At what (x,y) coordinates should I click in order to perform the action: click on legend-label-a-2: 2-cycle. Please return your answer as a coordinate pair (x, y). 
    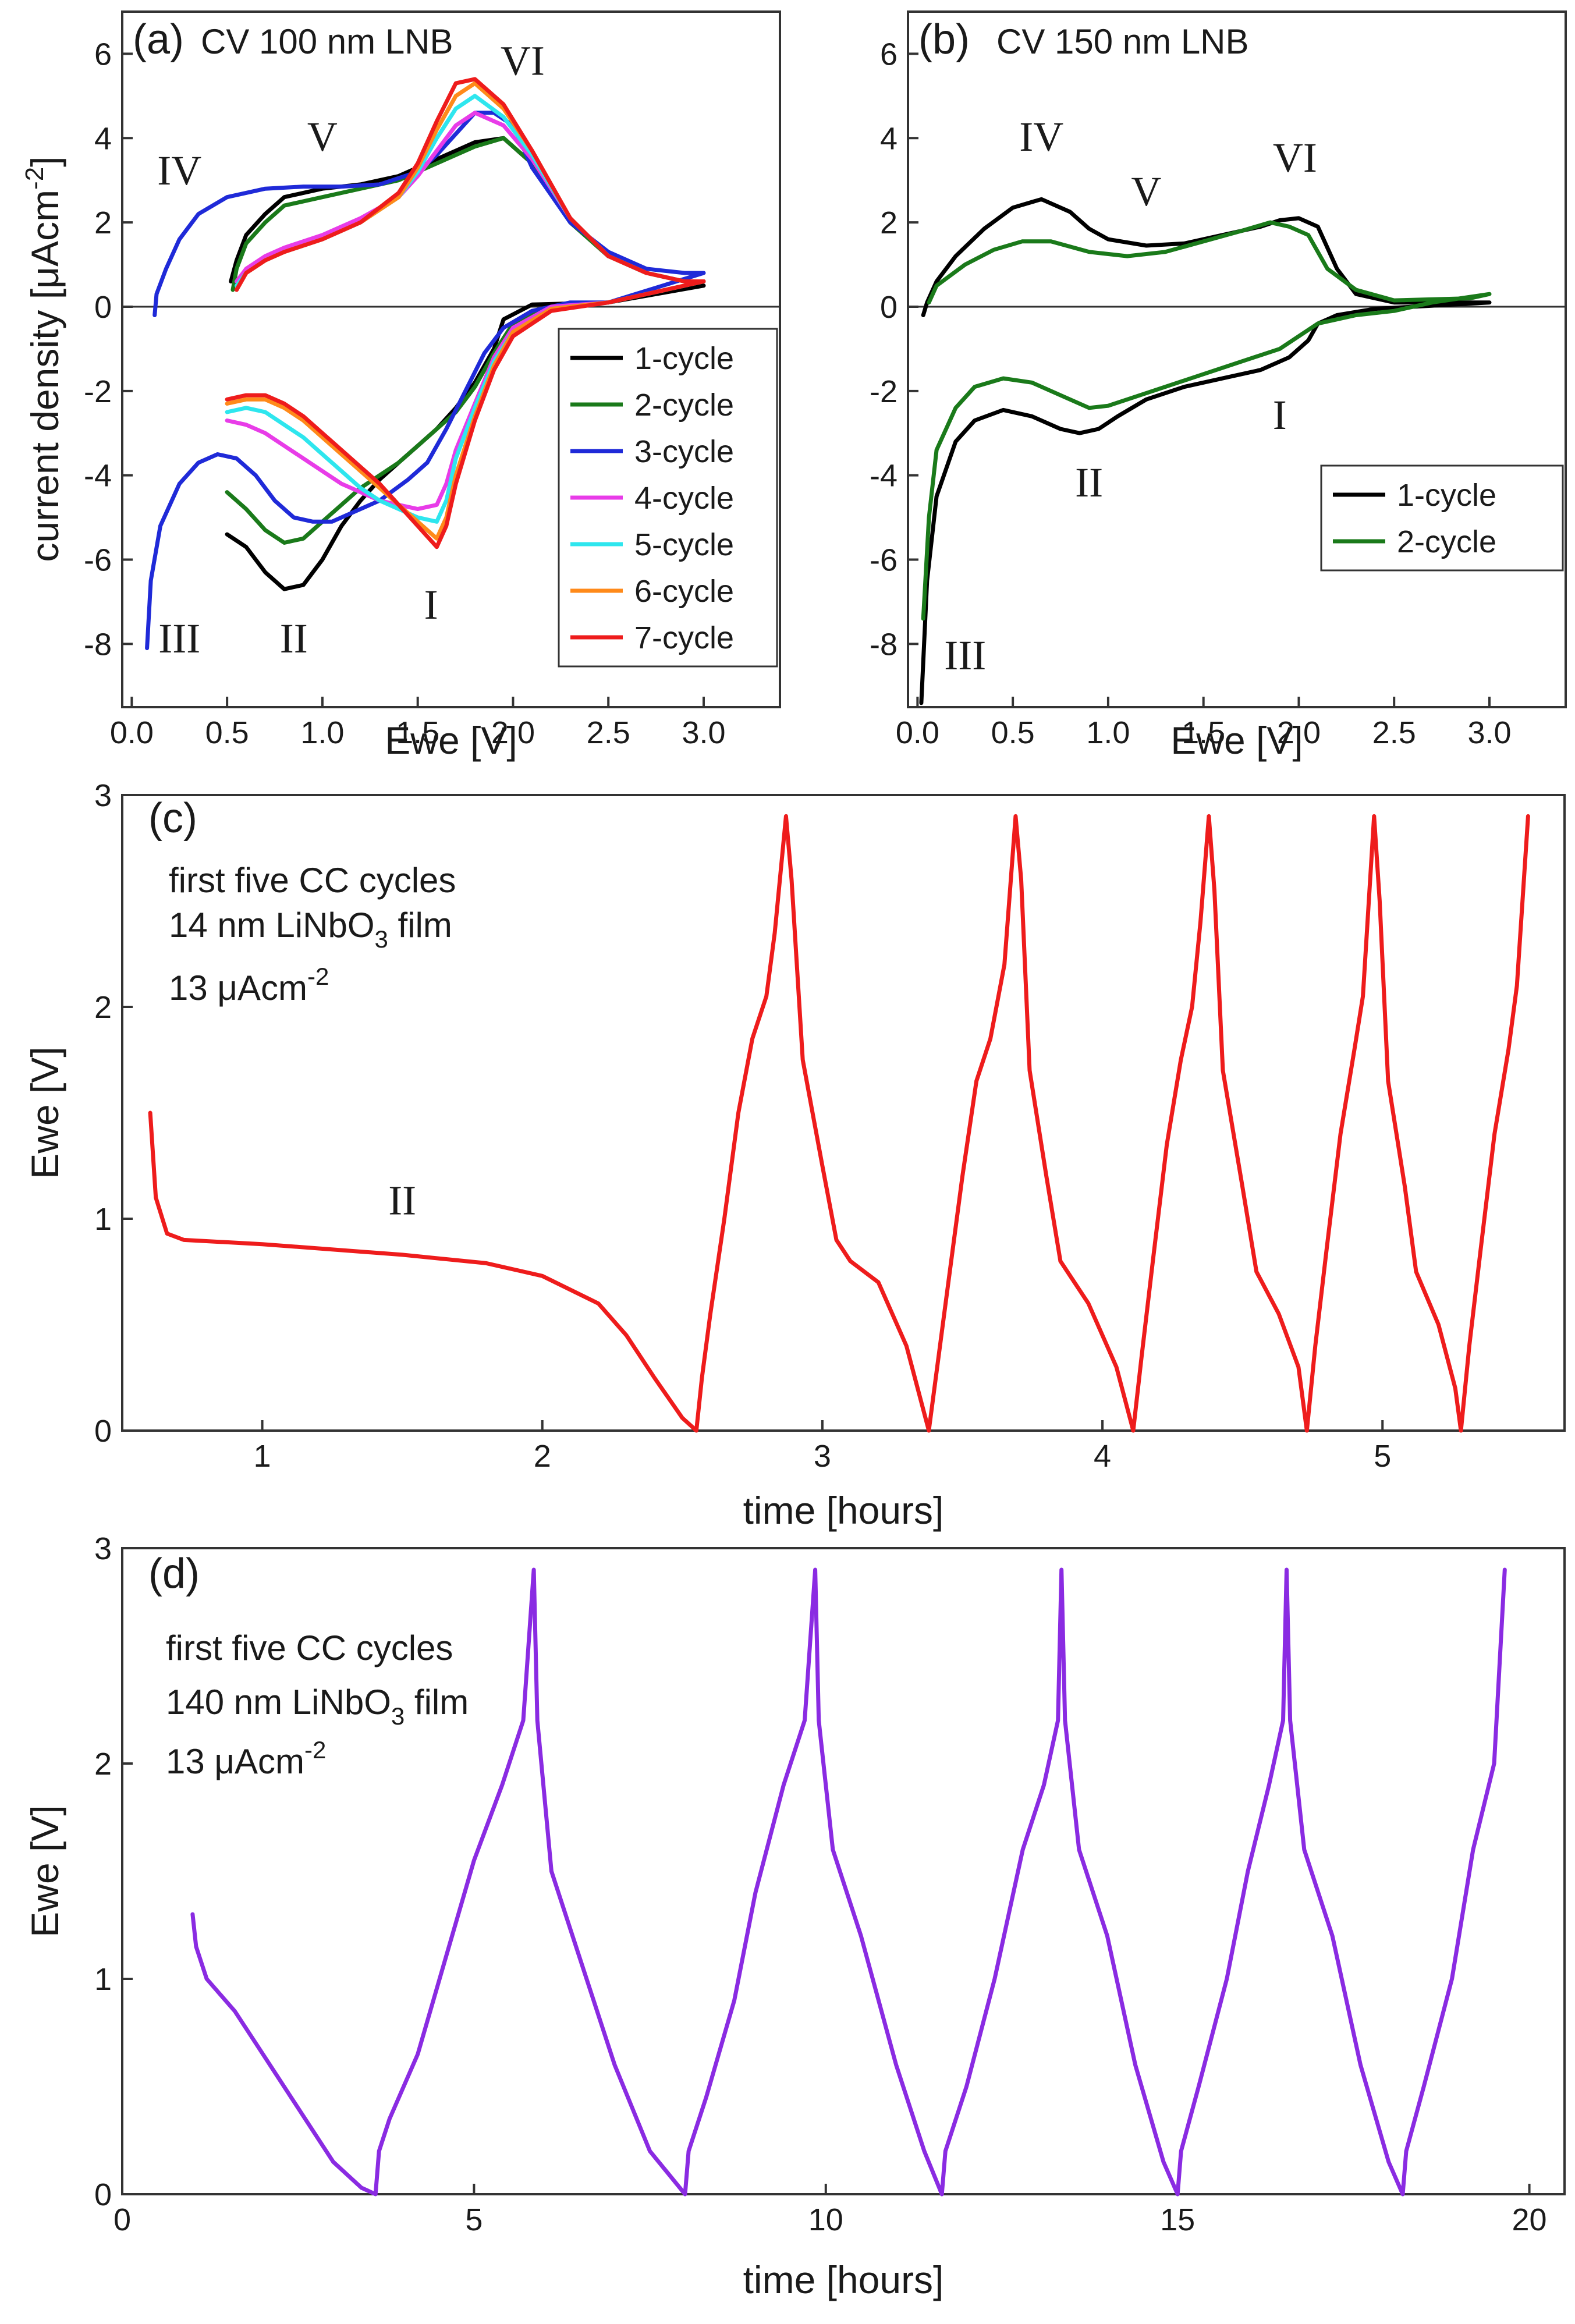
    Looking at the image, I should click on (684, 405).